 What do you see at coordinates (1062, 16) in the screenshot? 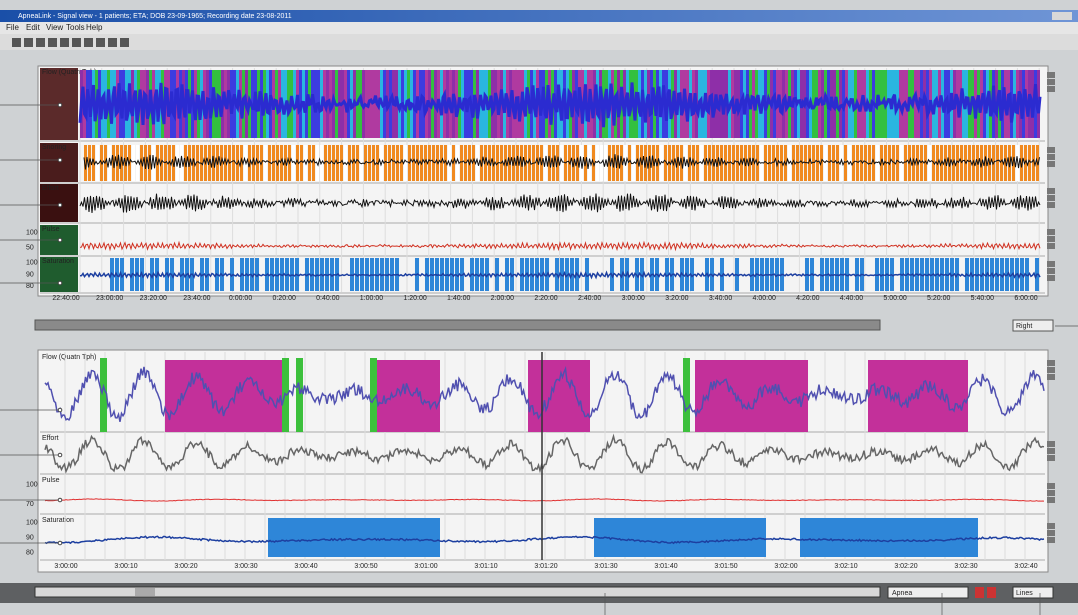
I see `window-controls` at bounding box center [1062, 16].